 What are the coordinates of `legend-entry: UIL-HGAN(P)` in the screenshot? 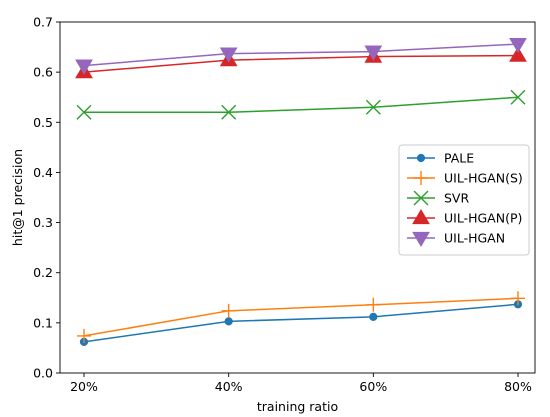 It's located at (464, 217).